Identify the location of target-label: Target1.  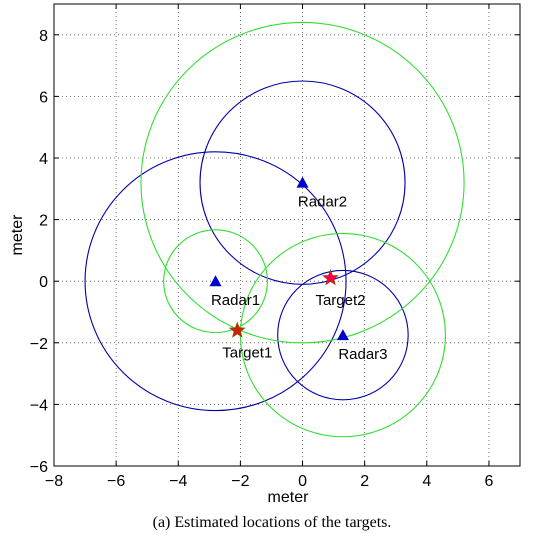
(247, 352).